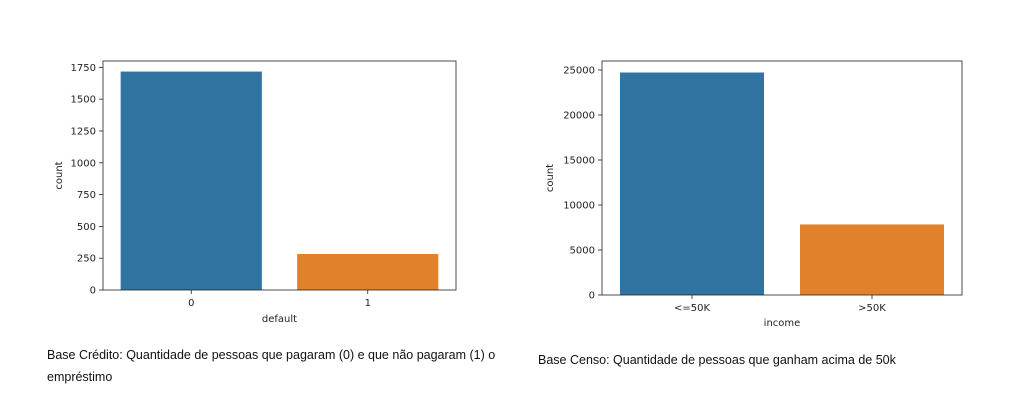 The height and width of the screenshot is (407, 1022). I want to click on y-tick-label: 5000, so click(582, 251).